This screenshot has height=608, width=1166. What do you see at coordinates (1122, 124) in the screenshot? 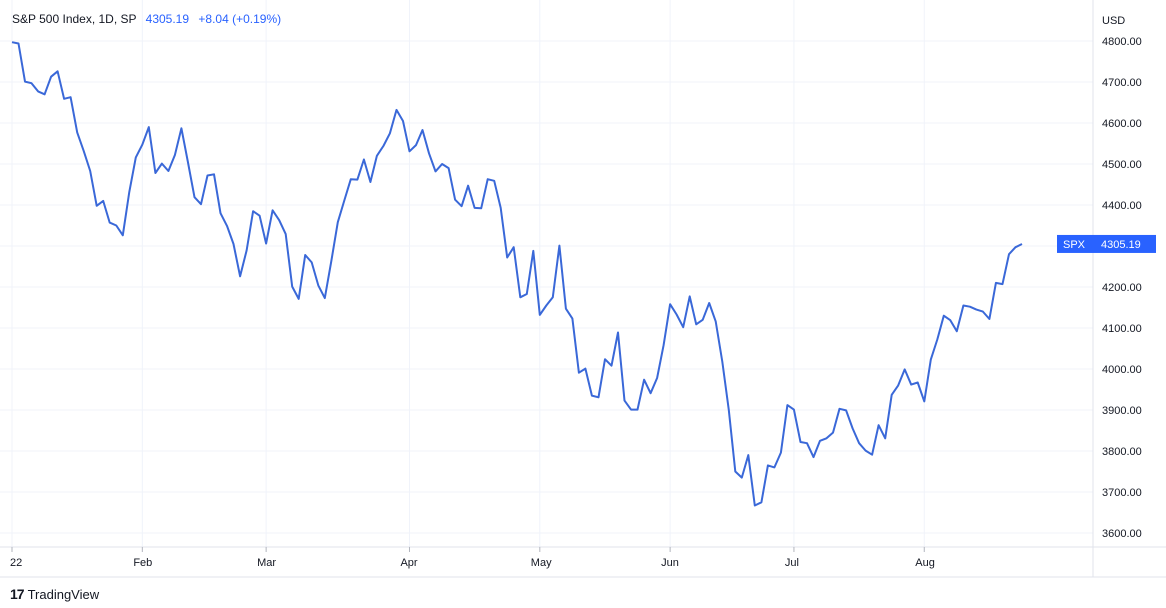
I see `y-tick-label: 4600.00` at bounding box center [1122, 124].